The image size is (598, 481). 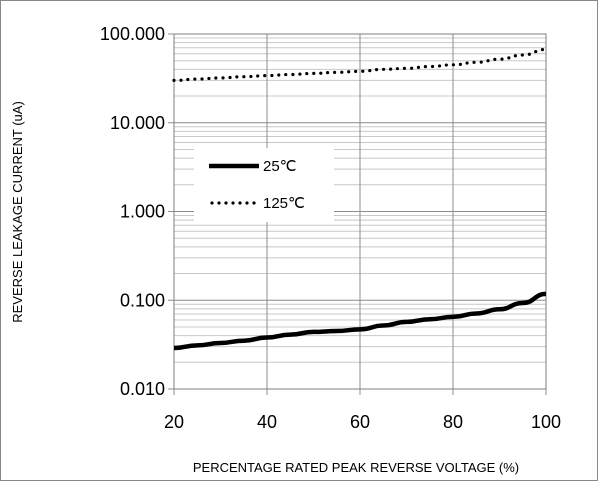 I want to click on legend: 25℃ 125℃, so click(x=264, y=185).